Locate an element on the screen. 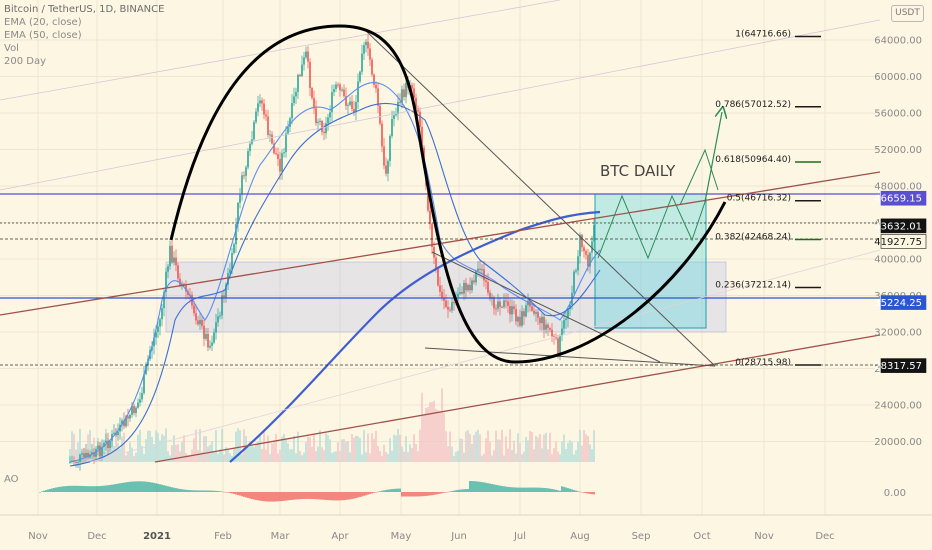  wedge-bottom-line is located at coordinates (570, 357).